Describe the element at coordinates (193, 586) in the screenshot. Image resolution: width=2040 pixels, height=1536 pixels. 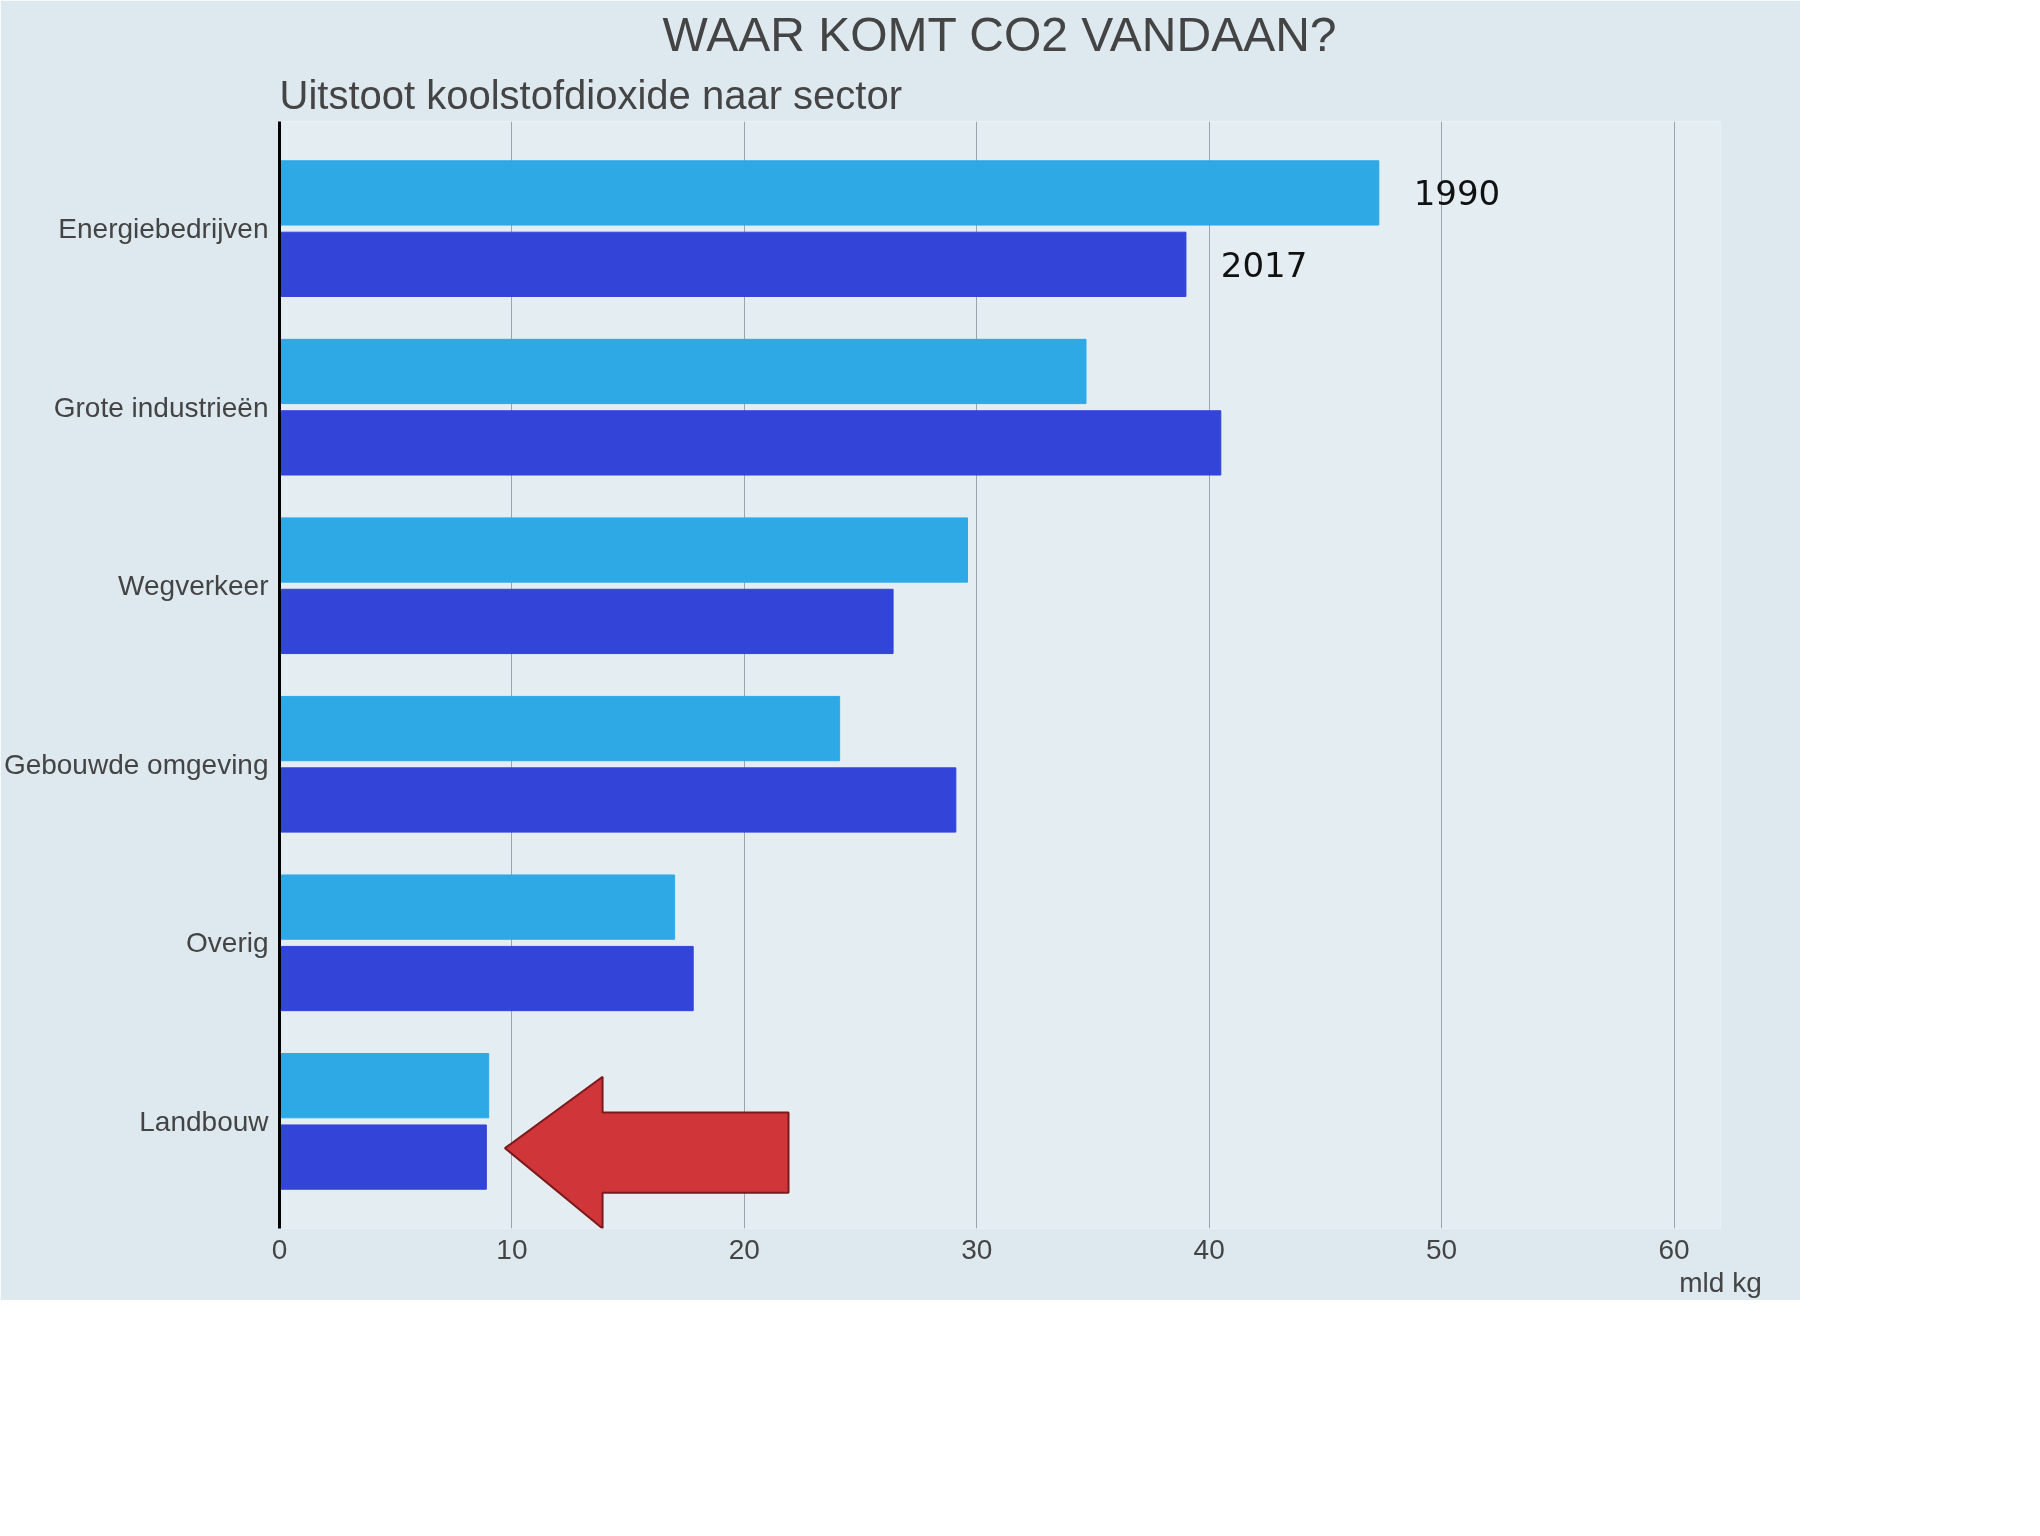
I see `y-tick-label: Wegverkeer` at that location.